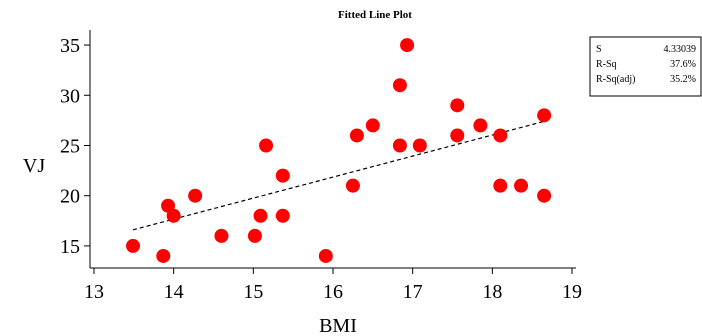 Image resolution: width=702 pixels, height=336 pixels. I want to click on x-axis-label: BMI, so click(338, 325).